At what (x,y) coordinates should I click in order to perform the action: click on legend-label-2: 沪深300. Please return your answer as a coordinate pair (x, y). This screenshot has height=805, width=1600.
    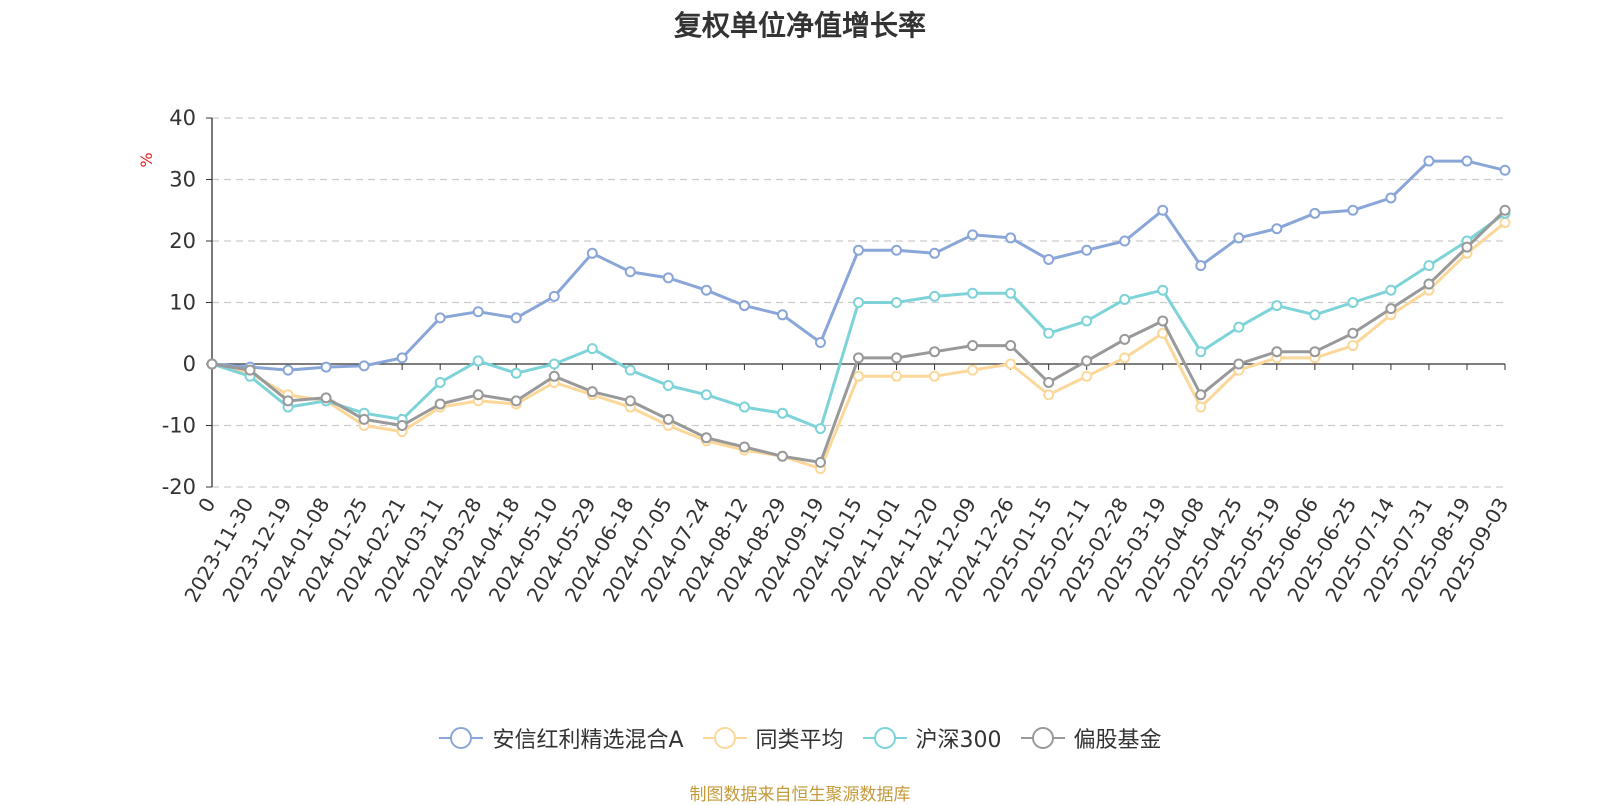
    Looking at the image, I should click on (958, 740).